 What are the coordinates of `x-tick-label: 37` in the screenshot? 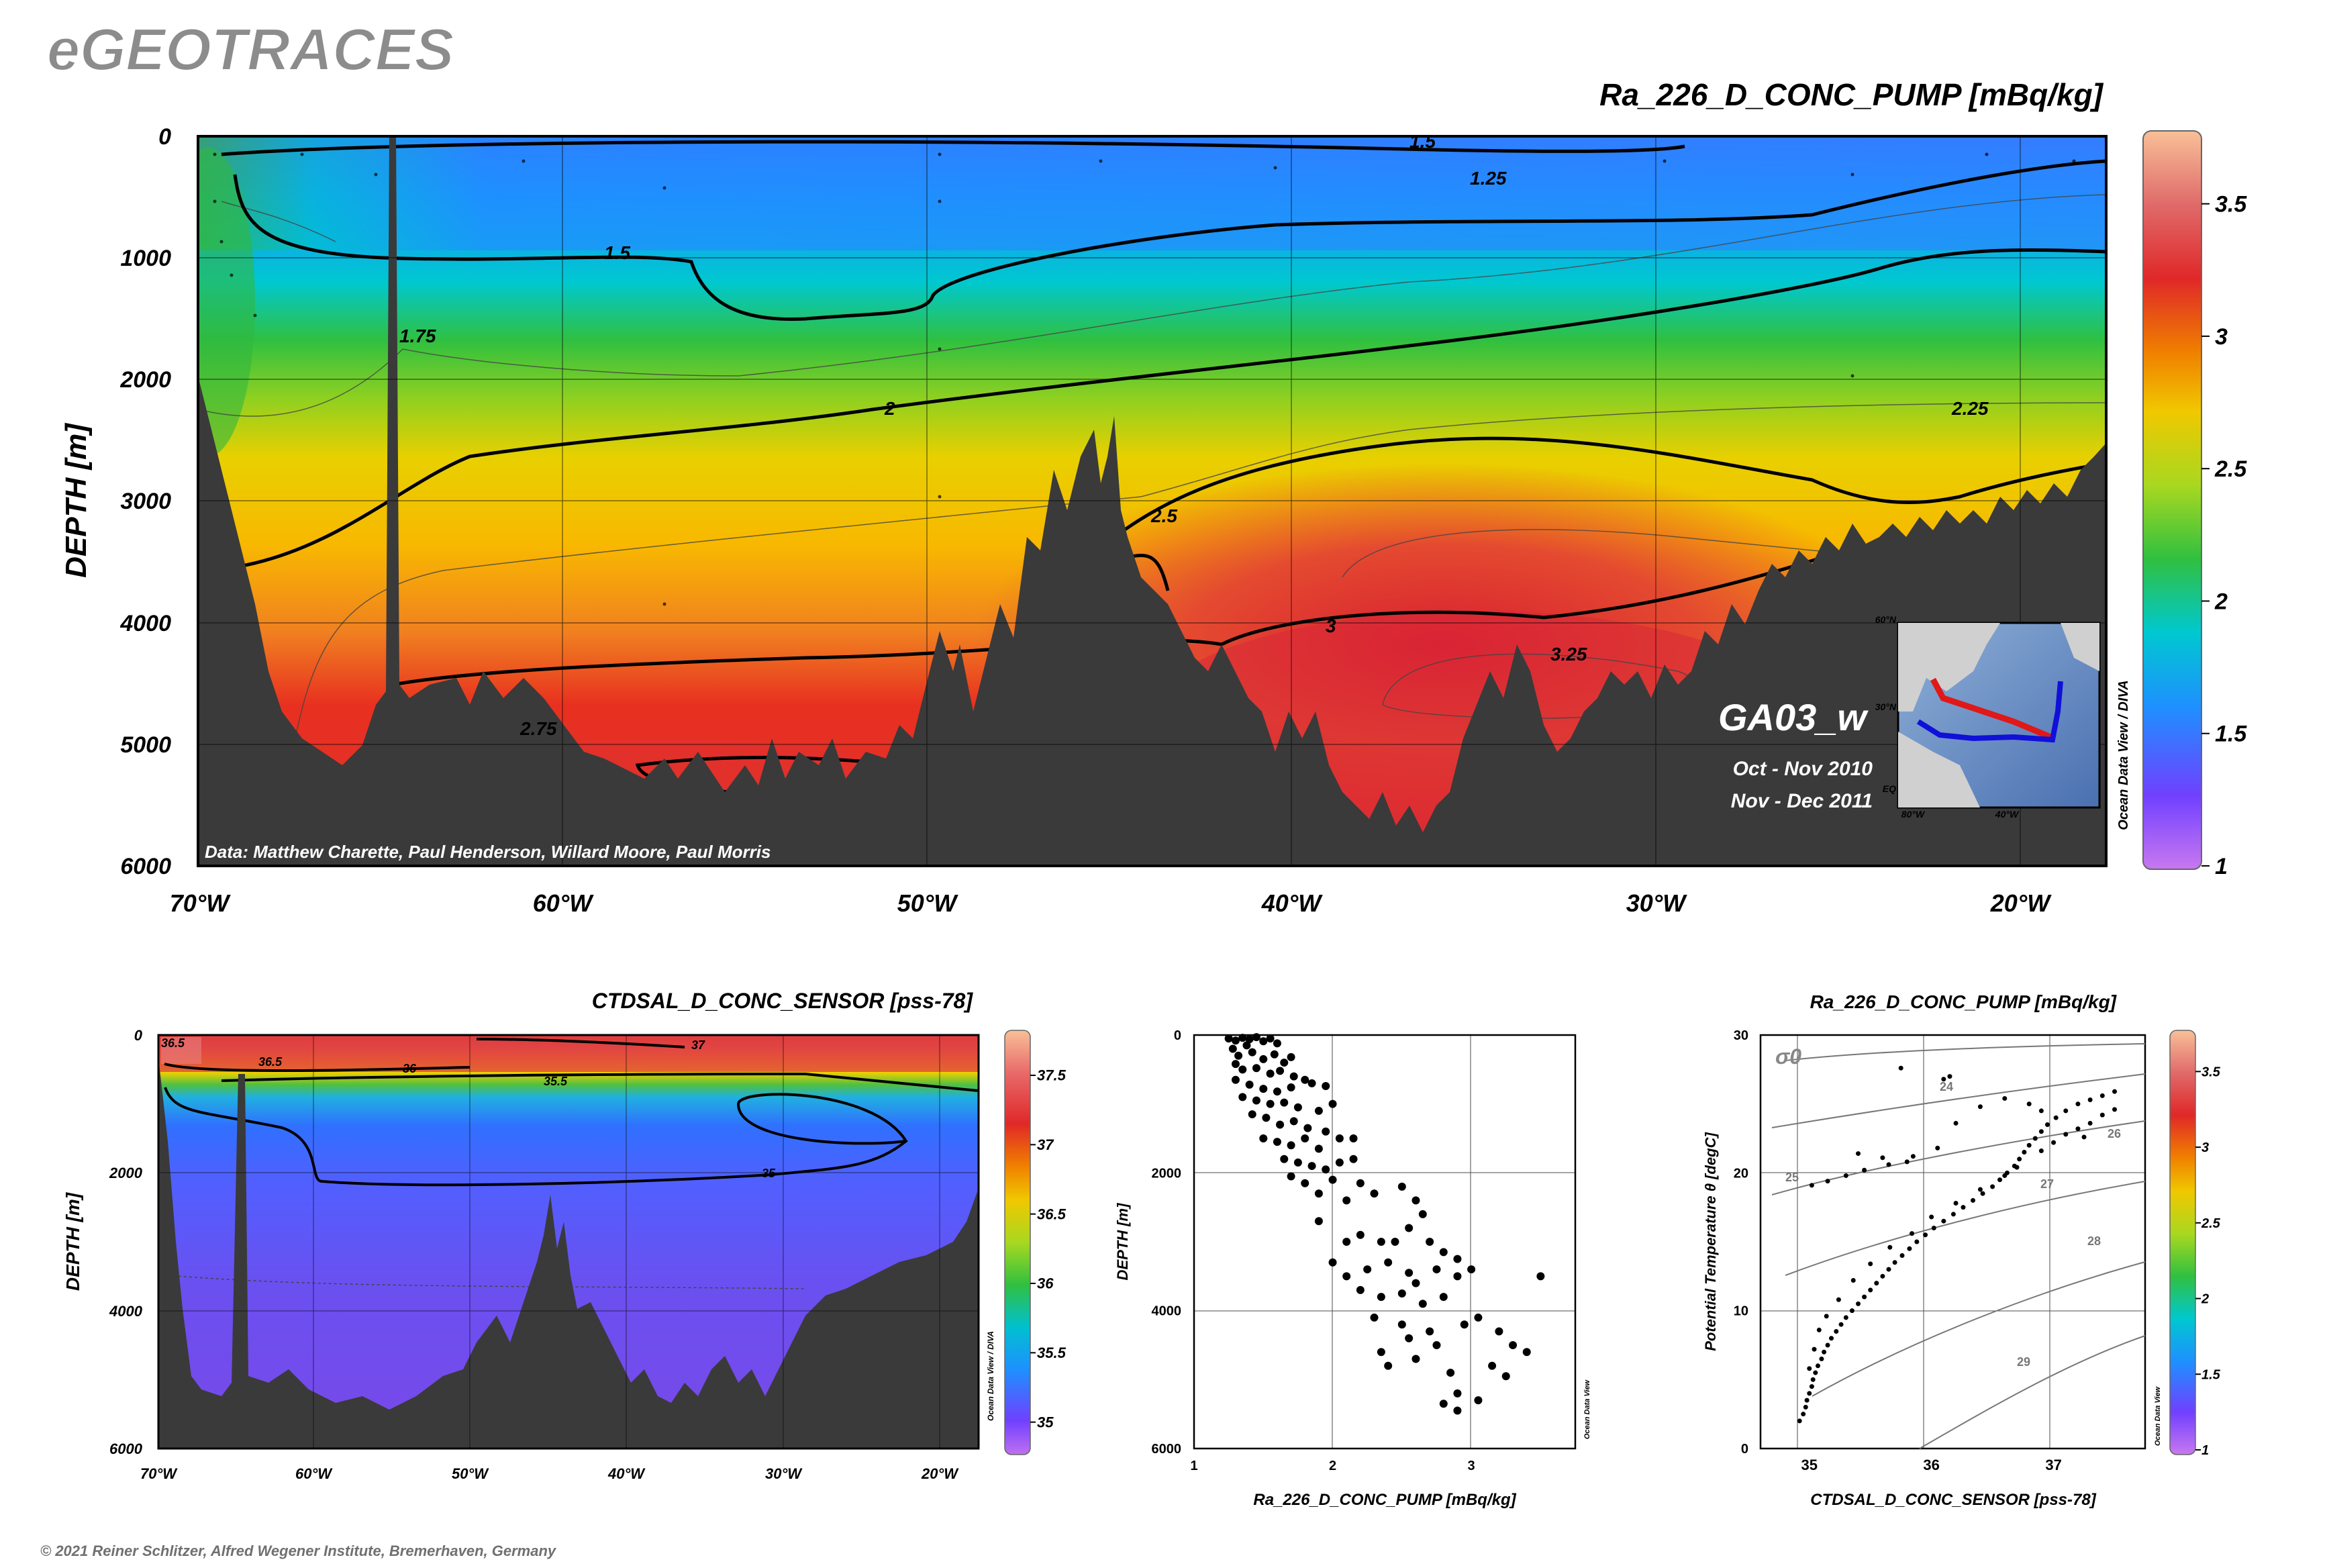 It's located at (2053, 1465).